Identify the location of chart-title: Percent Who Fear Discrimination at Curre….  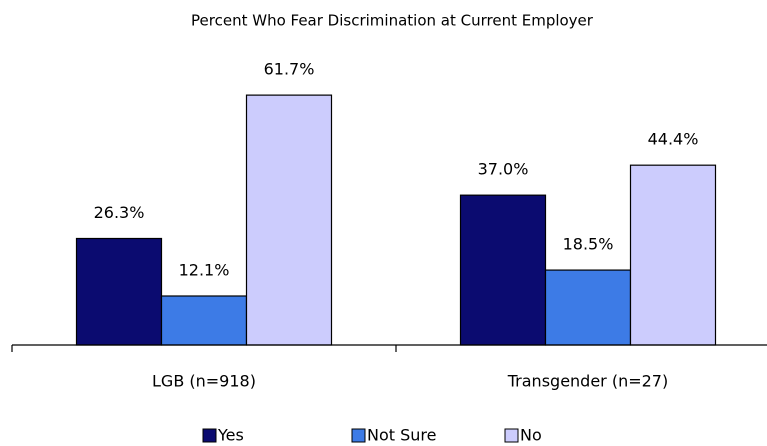
(392, 21).